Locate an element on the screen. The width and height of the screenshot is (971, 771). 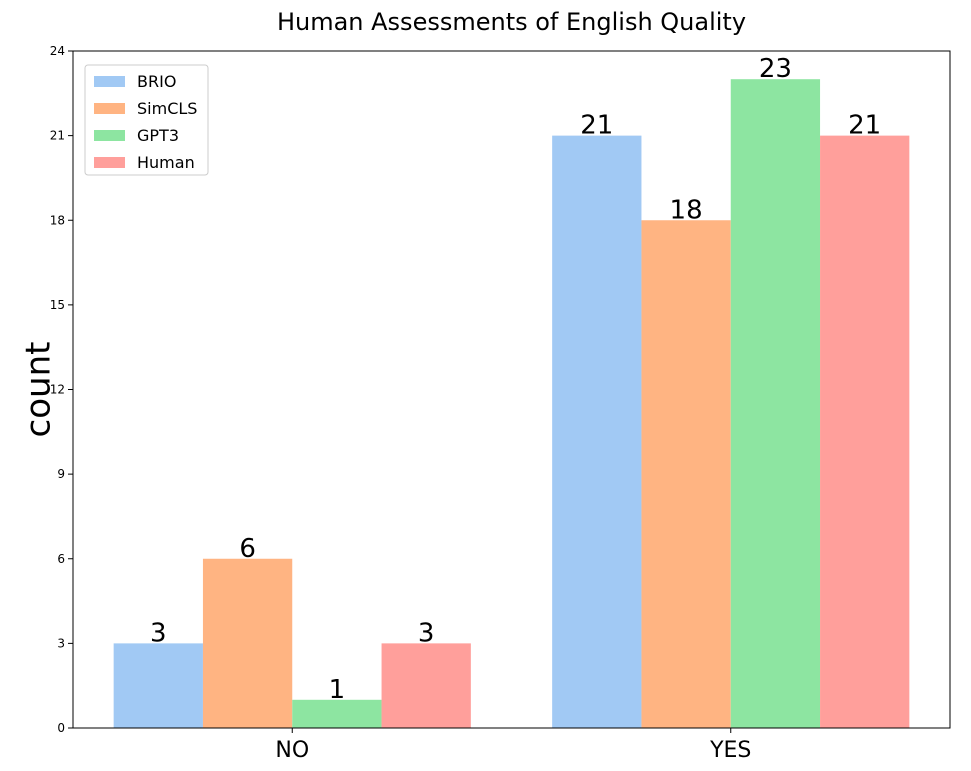
data-label: 1 is located at coordinates (337, 690).